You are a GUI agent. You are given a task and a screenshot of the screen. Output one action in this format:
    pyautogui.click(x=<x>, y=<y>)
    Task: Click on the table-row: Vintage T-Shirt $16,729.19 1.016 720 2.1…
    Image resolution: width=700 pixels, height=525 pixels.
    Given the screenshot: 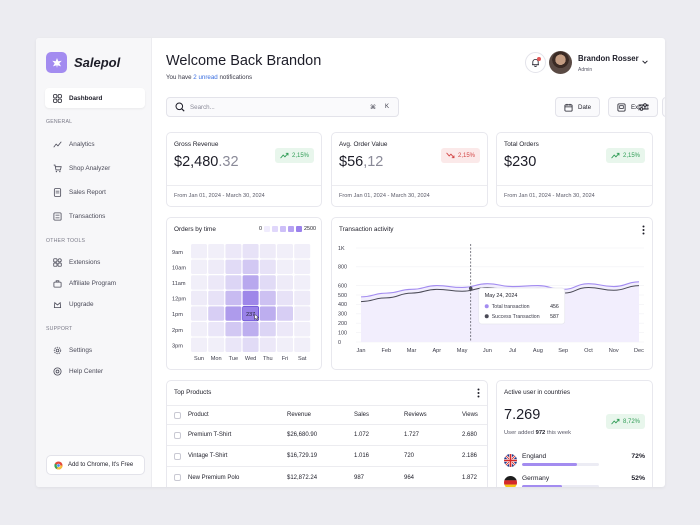 What is the action you would take?
    pyautogui.click(x=327, y=456)
    